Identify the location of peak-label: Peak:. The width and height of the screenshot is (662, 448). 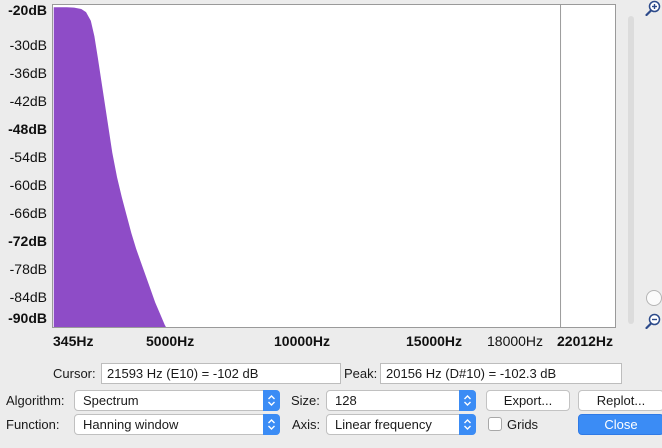
(361, 373).